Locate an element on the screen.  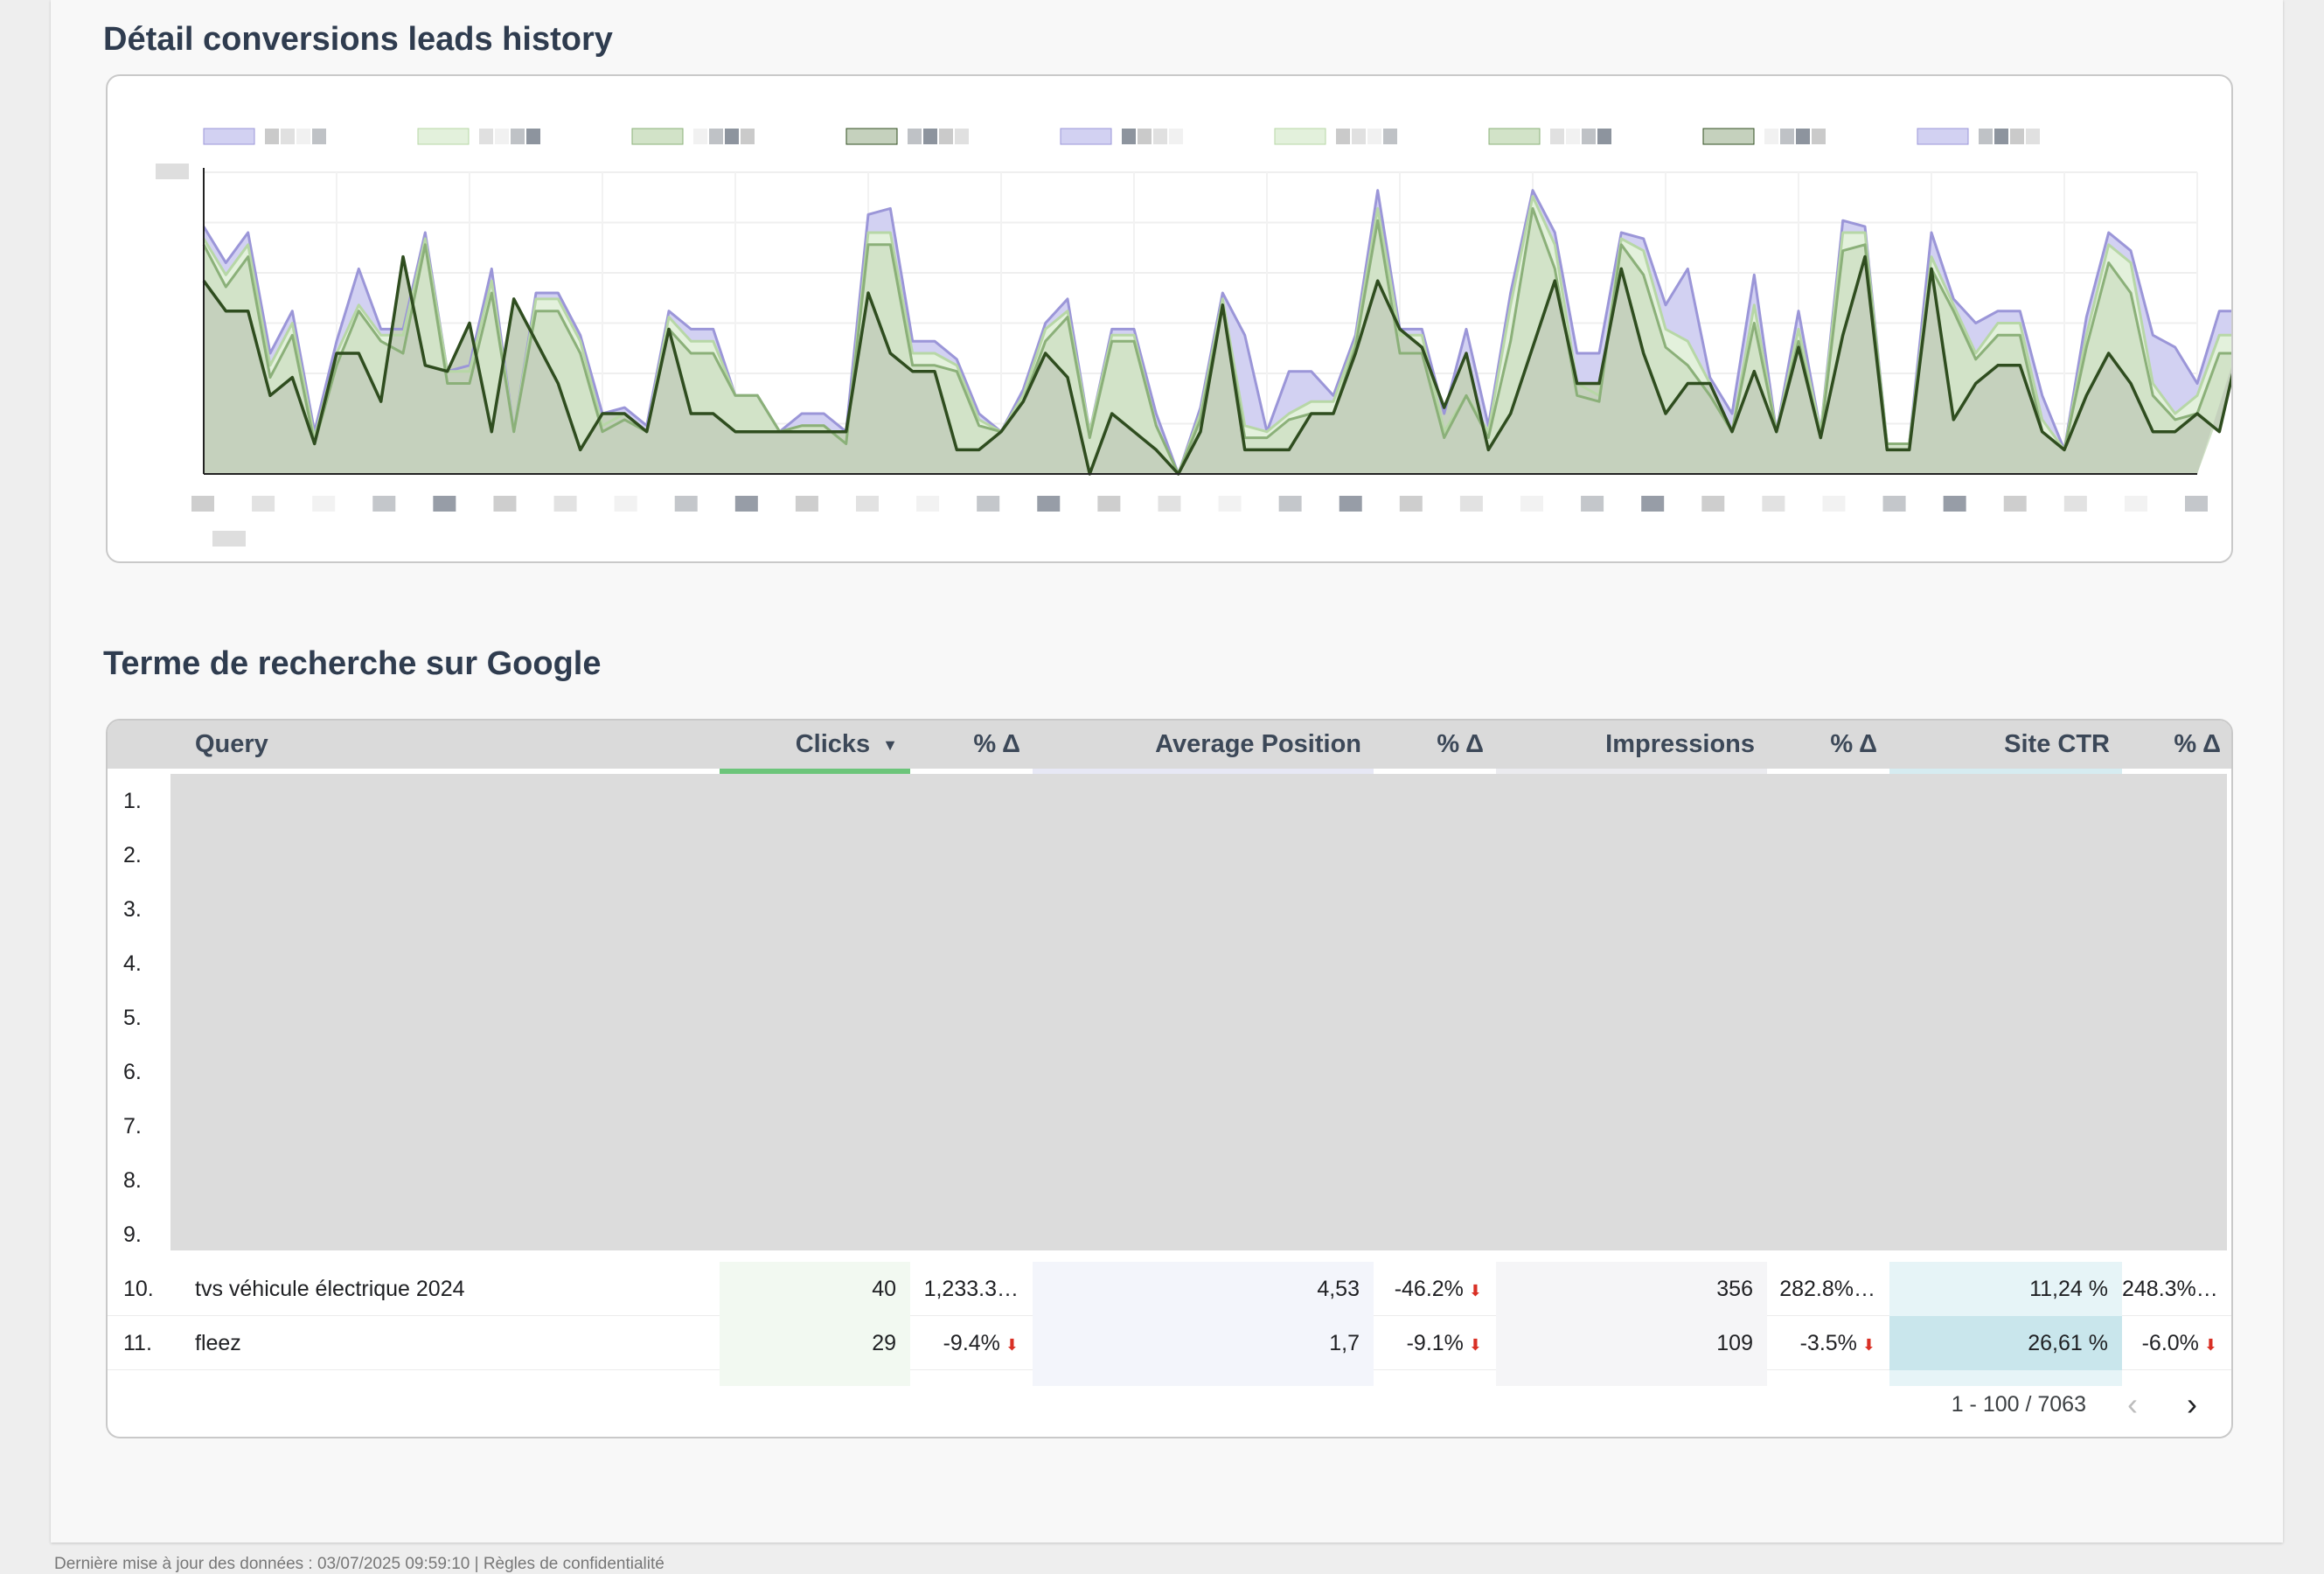
site-ctr-column-bar is located at coordinates (2005, 771).